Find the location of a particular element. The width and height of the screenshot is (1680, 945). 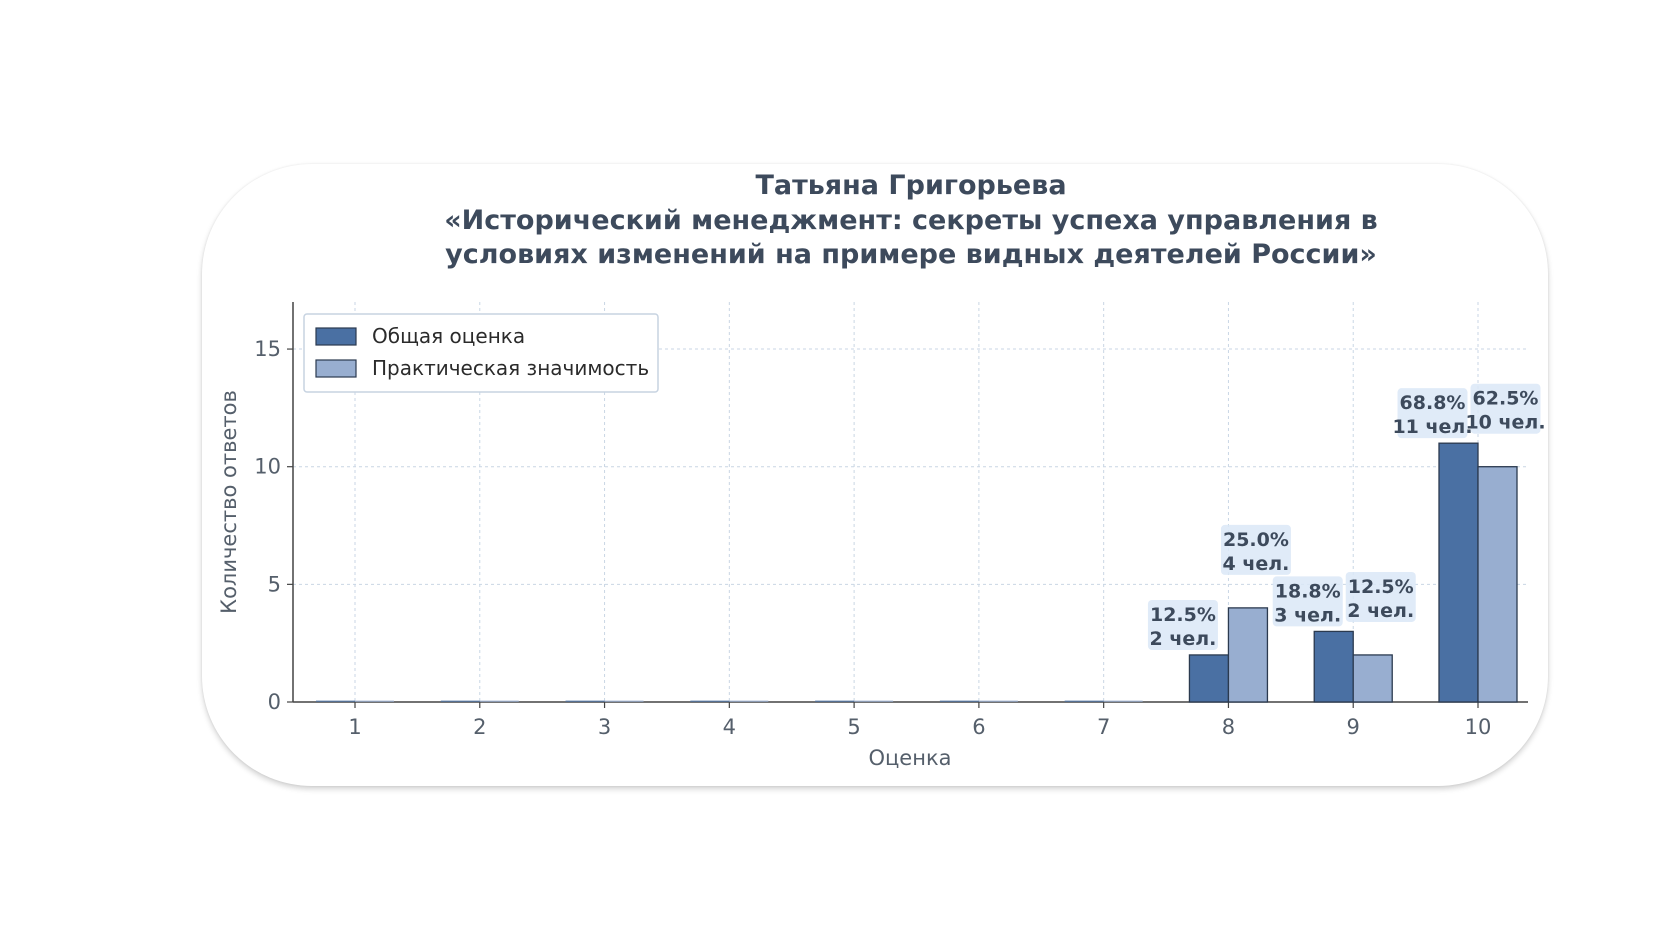

x-tick-label: 4 is located at coordinates (729, 727).